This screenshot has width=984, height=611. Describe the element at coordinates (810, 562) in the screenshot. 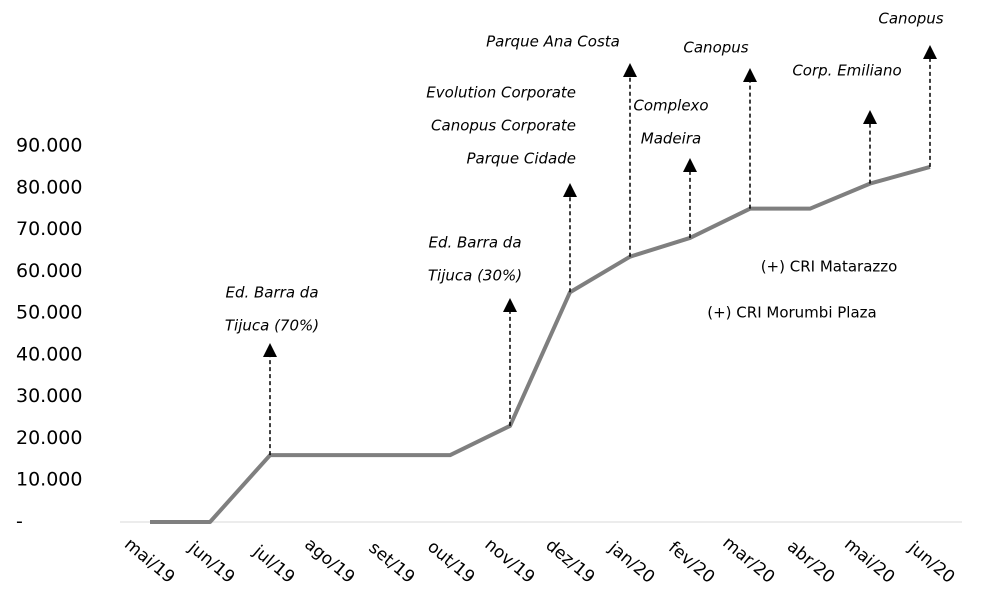

I see `x-tick-label: abr/20` at that location.